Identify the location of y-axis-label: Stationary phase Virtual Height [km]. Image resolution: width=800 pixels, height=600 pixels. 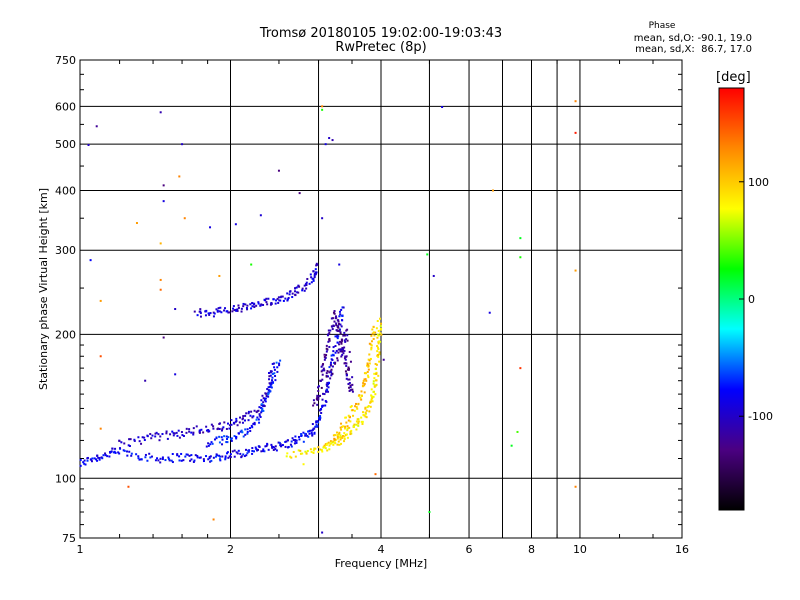
(43, 288).